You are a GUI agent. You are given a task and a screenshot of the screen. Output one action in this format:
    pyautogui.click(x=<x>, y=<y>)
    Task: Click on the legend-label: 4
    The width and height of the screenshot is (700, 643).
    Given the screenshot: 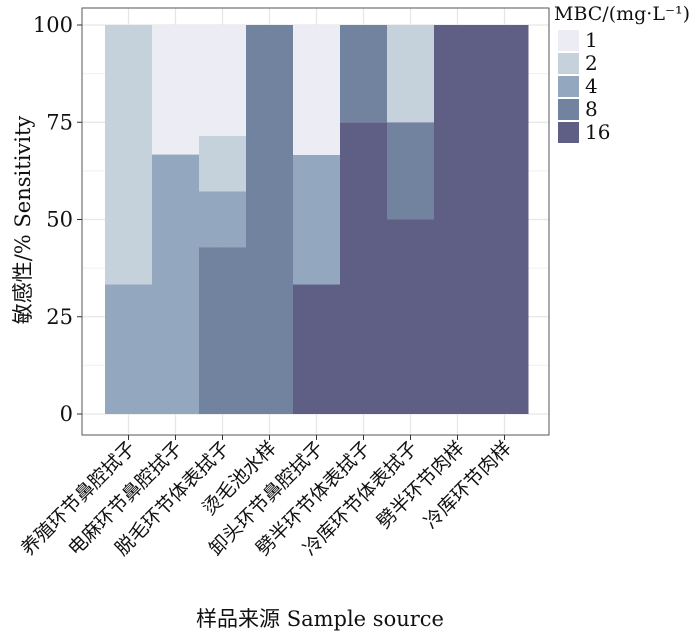 What is the action you would take?
    pyautogui.click(x=591, y=86)
    